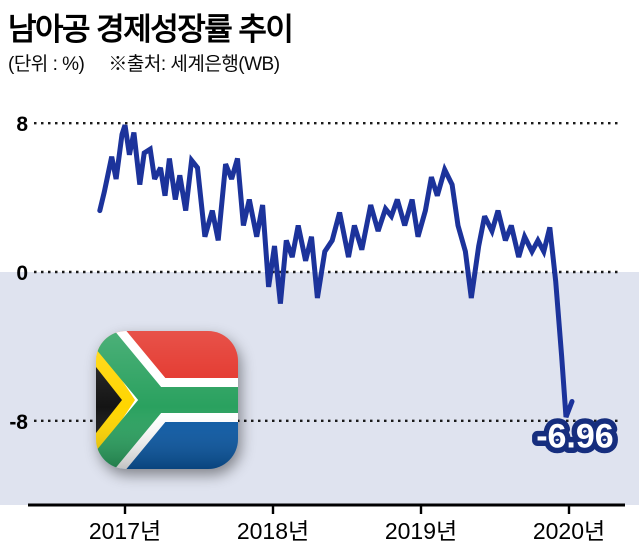 This screenshot has height=552, width=639. I want to click on south-africa-flag-icon, so click(167, 400).